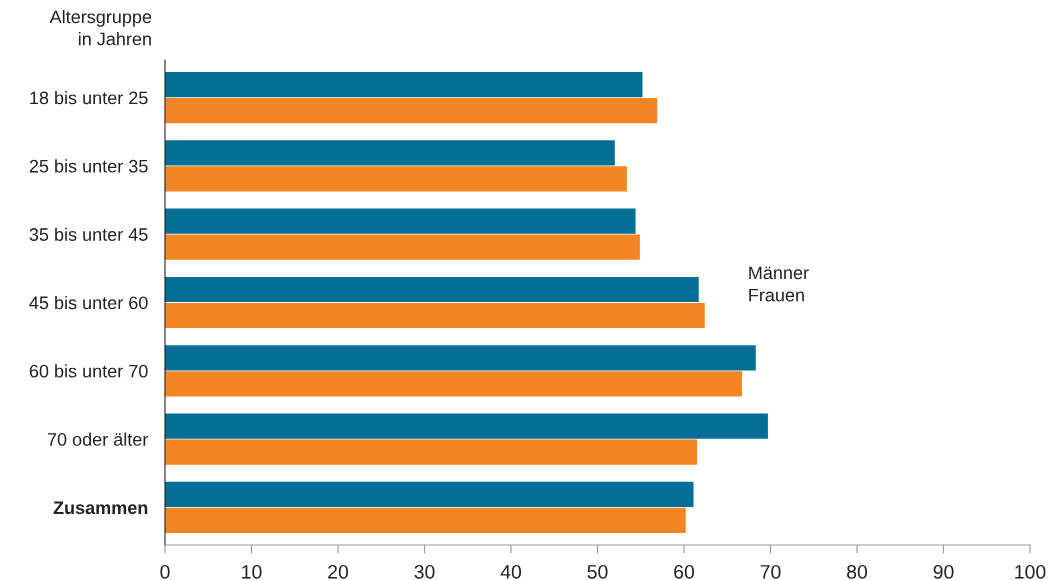 The height and width of the screenshot is (580, 1051). Describe the element at coordinates (88, 234) in the screenshot. I see `y-tick-label: 35 bis unter 45` at that location.